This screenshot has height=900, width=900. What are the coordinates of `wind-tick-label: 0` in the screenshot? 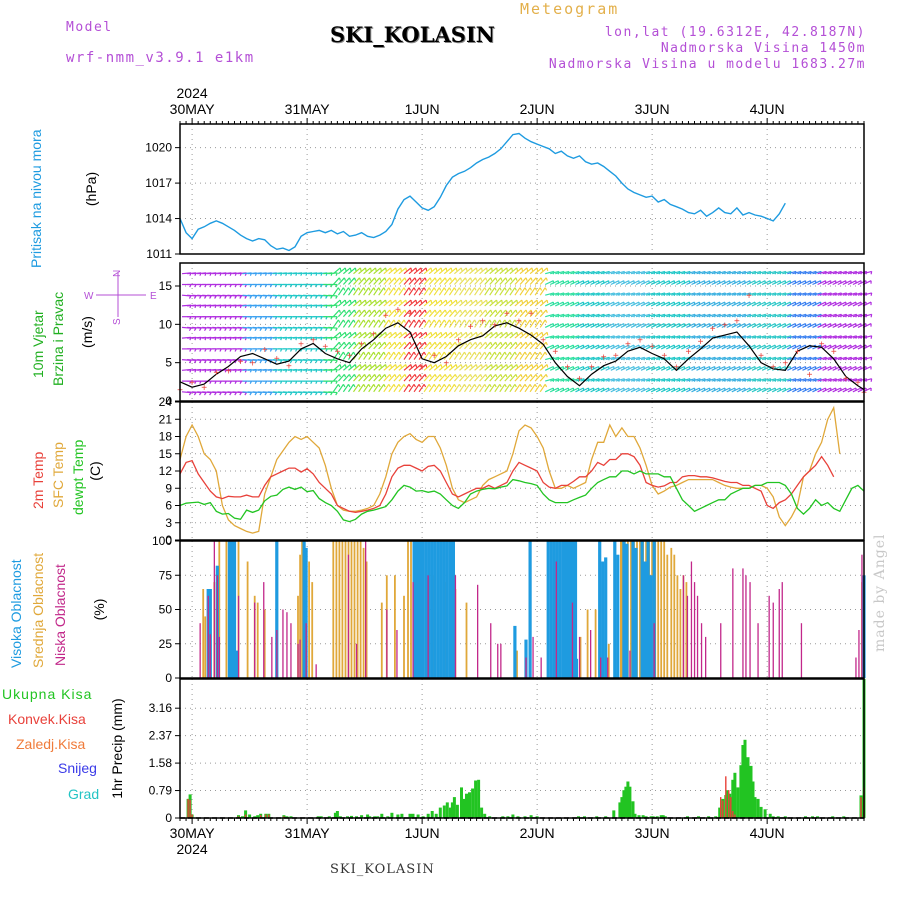 It's located at (168, 401).